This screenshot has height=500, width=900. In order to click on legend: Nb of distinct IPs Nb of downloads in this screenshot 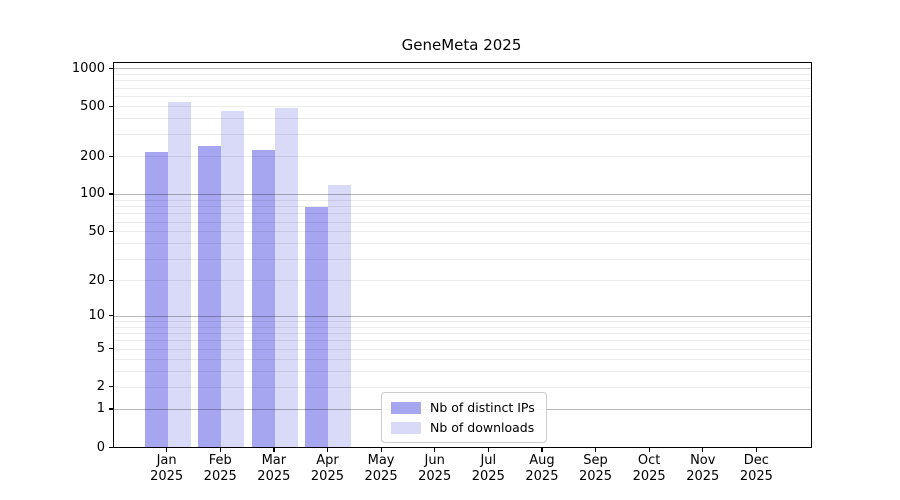, I will do `click(464, 417)`.